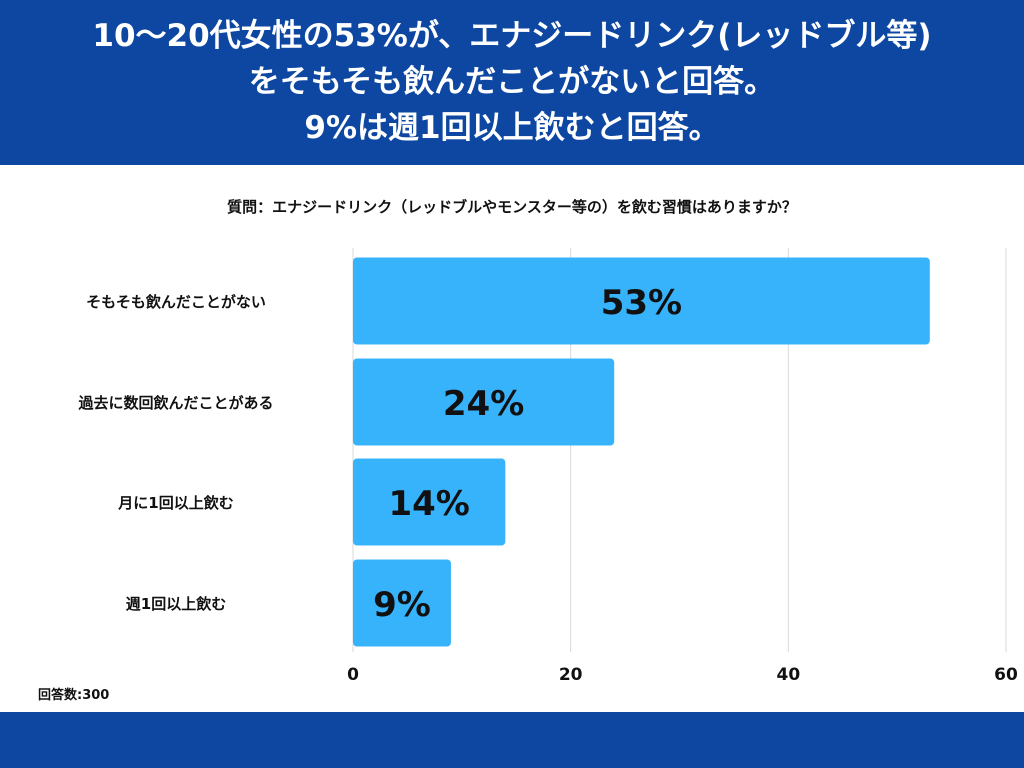 This screenshot has height=768, width=1024. What do you see at coordinates (512, 36) in the screenshot?
I see `headline-line-1: 10〜20代女性の53%が、エナジードリンク(レッドブル等)` at bounding box center [512, 36].